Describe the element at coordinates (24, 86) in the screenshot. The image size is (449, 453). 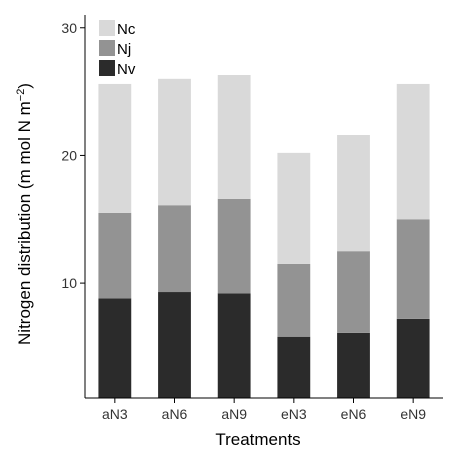
I see `y-axis-title-close: )` at that location.